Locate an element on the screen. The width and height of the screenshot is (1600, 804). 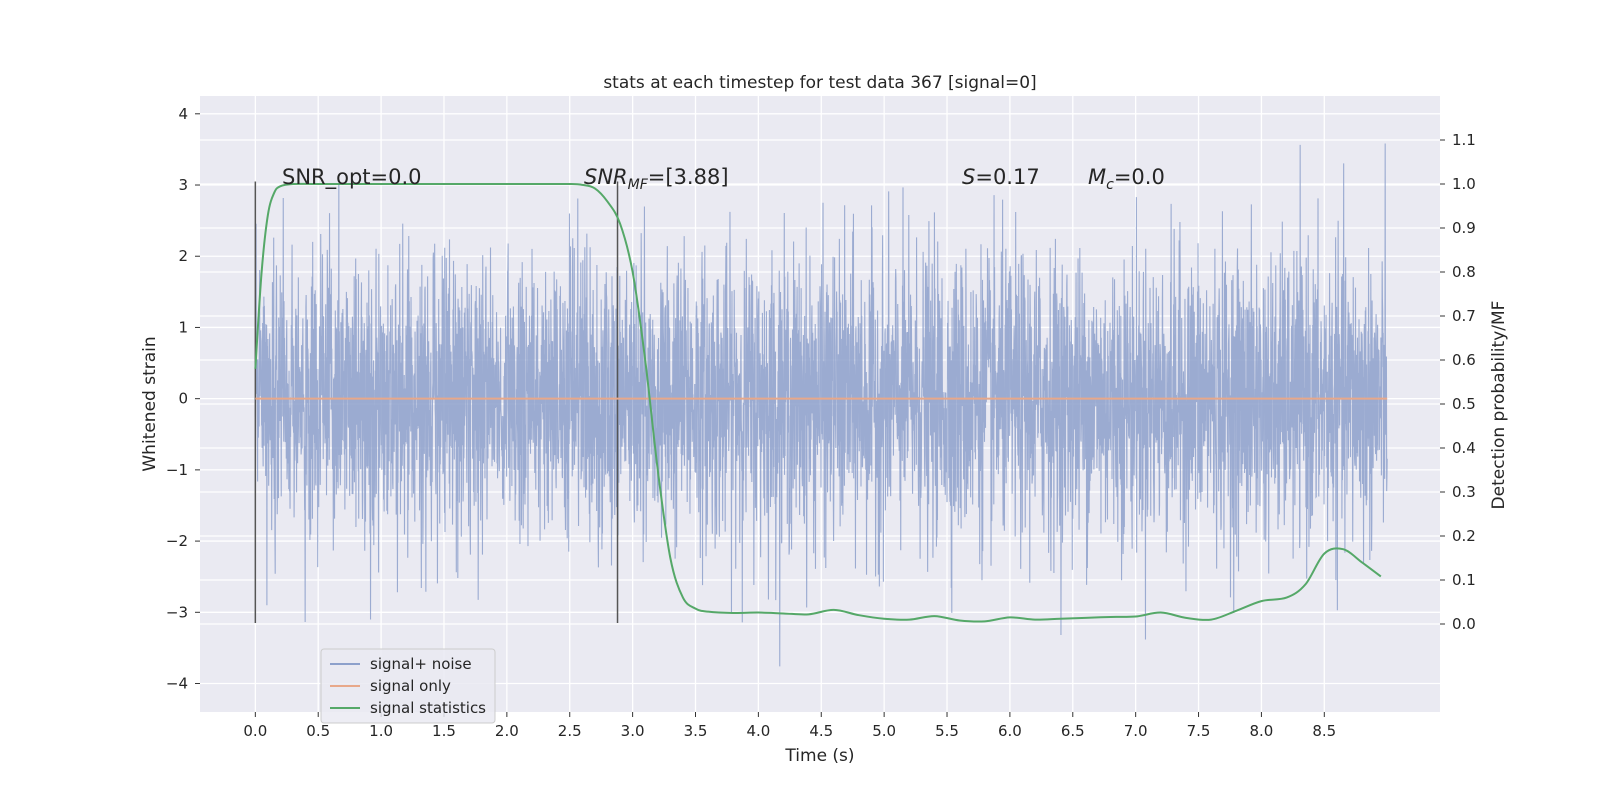
x-tick-label: 7.5 is located at coordinates (1199, 731).